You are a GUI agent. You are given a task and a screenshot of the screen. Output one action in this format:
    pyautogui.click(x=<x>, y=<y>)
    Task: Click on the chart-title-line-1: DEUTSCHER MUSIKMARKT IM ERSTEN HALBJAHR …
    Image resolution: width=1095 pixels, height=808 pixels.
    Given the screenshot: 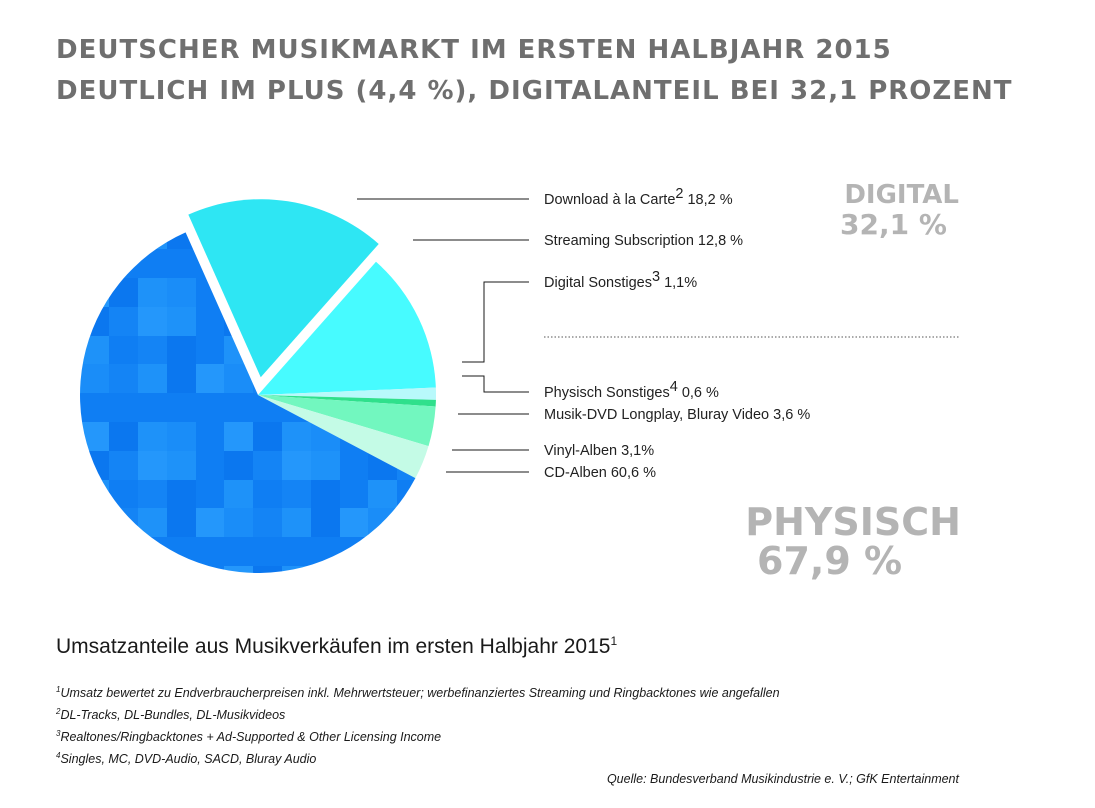 What is the action you would take?
    pyautogui.click(x=474, y=50)
    